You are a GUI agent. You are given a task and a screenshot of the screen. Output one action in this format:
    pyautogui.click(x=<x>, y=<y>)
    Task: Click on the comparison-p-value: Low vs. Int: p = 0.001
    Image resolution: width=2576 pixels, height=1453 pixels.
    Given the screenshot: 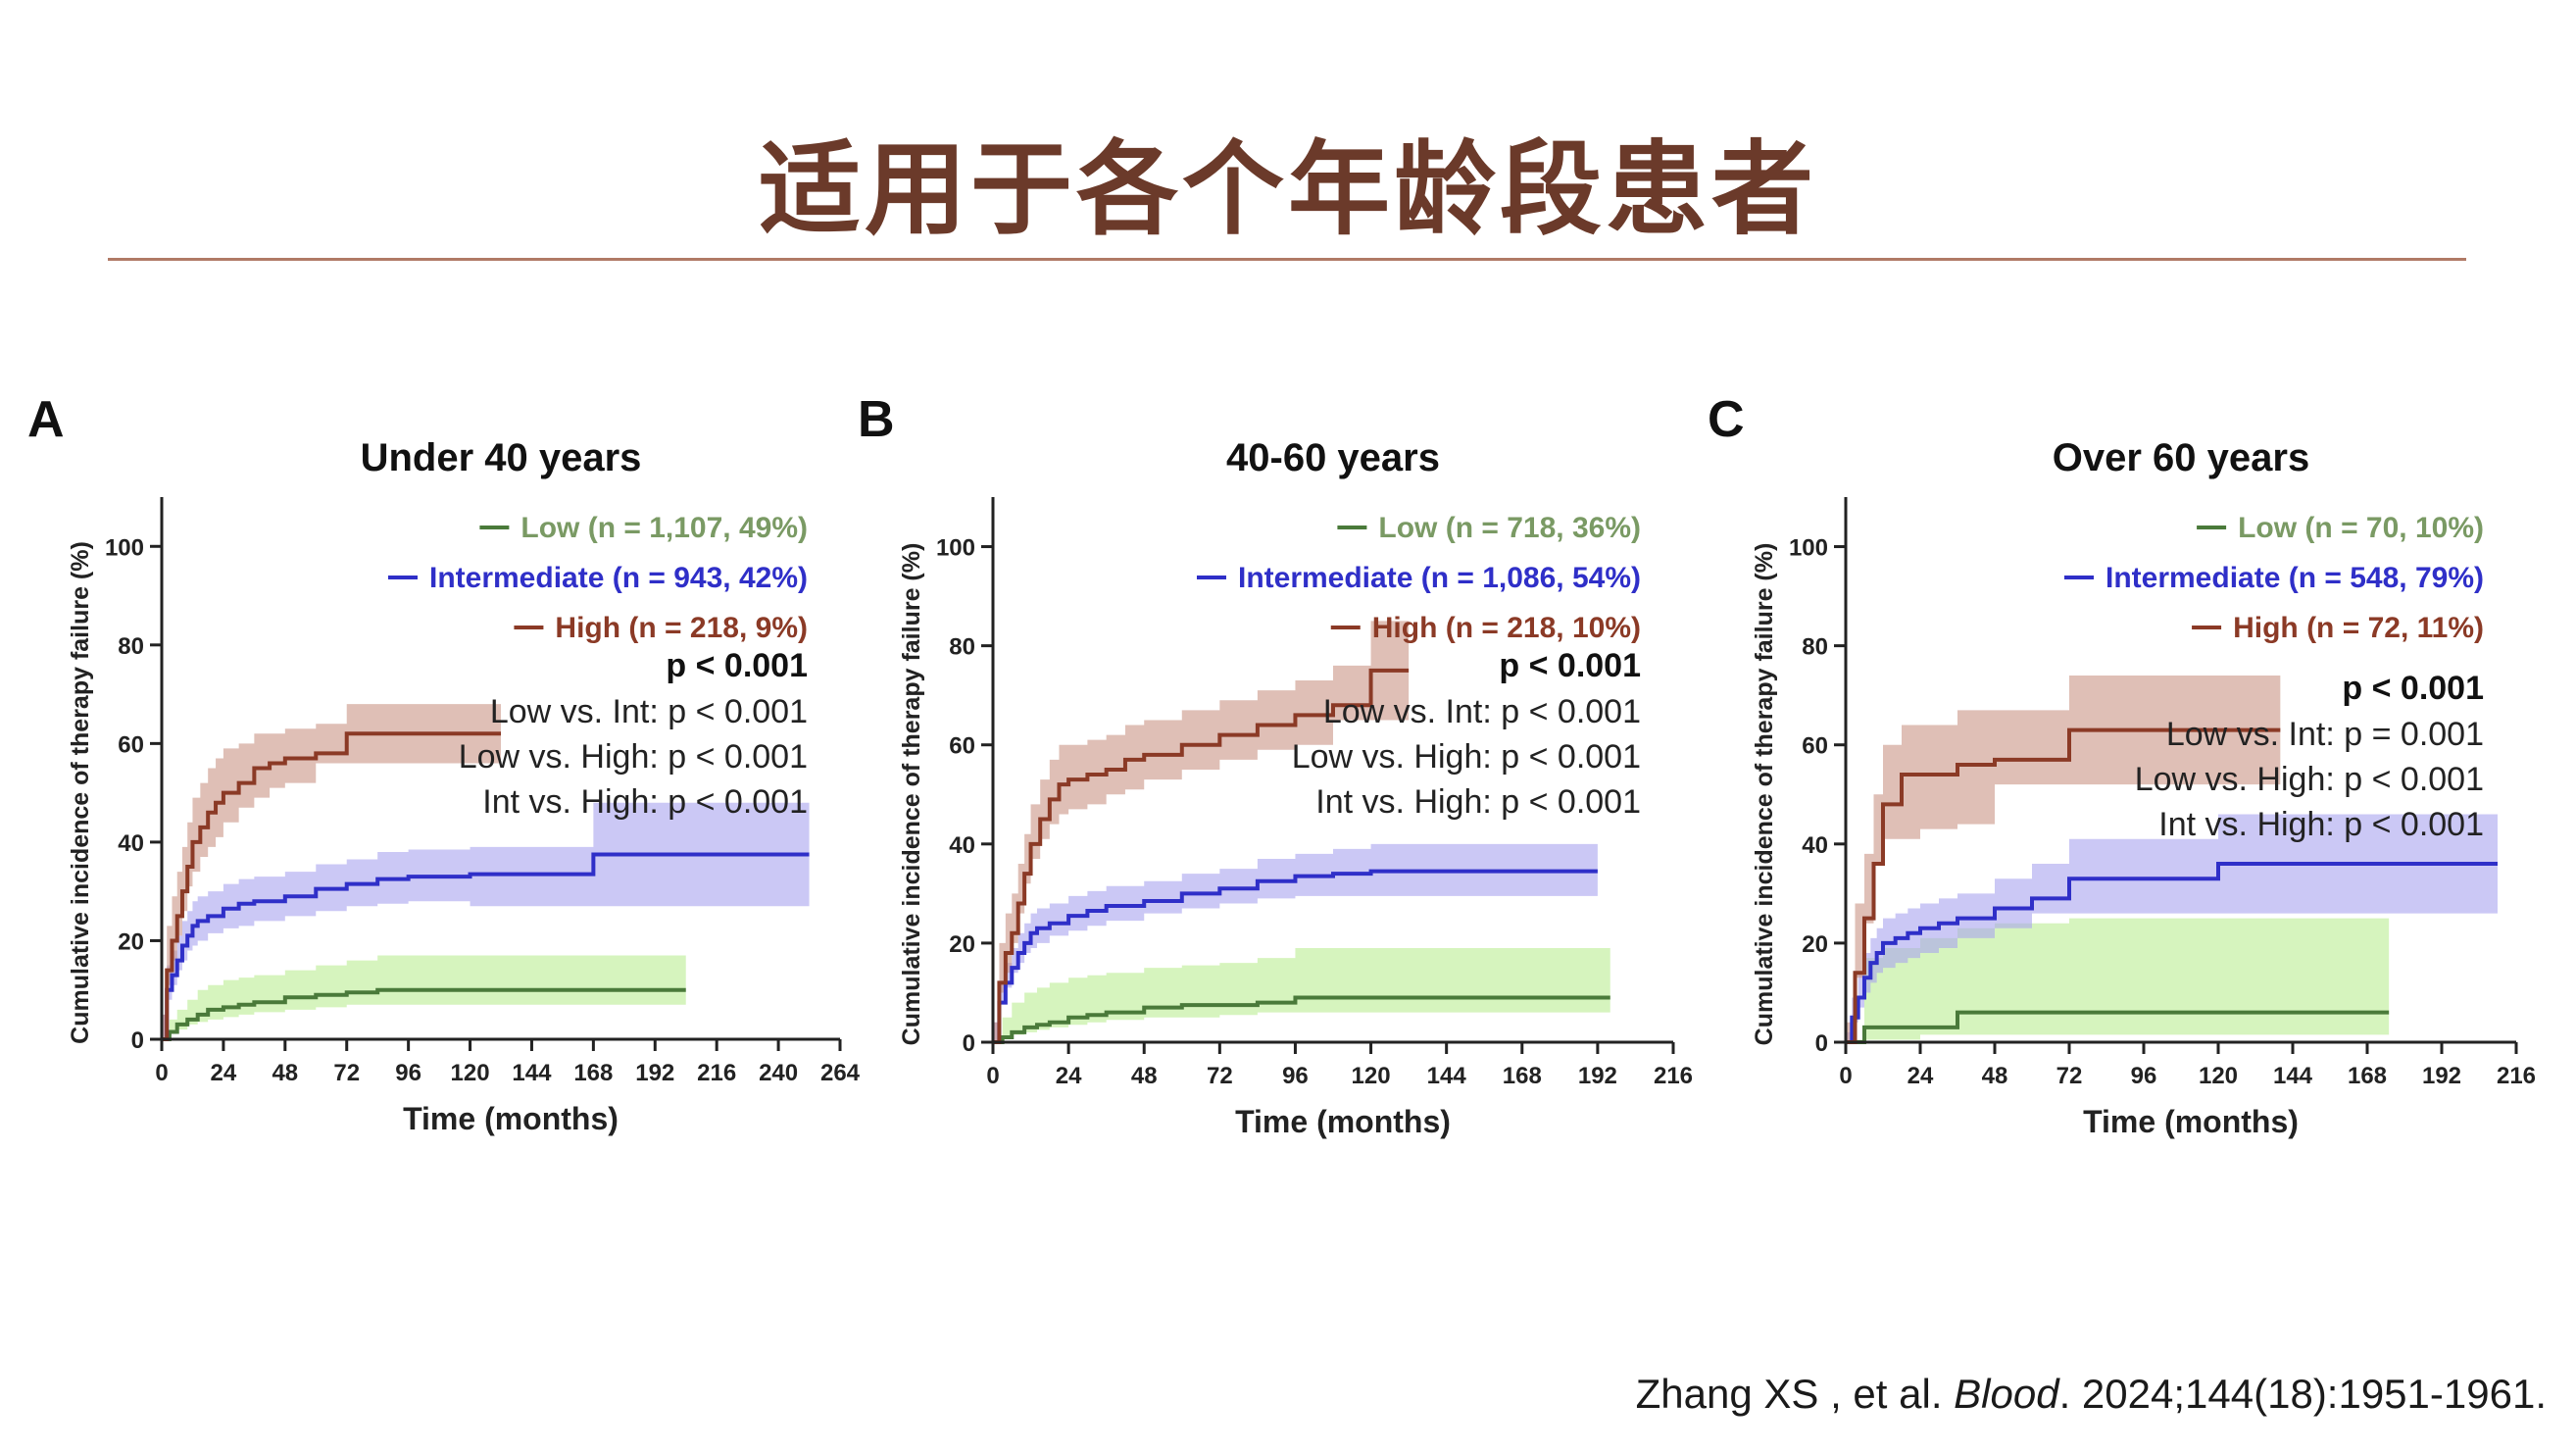 What is the action you would take?
    pyautogui.click(x=2325, y=734)
    